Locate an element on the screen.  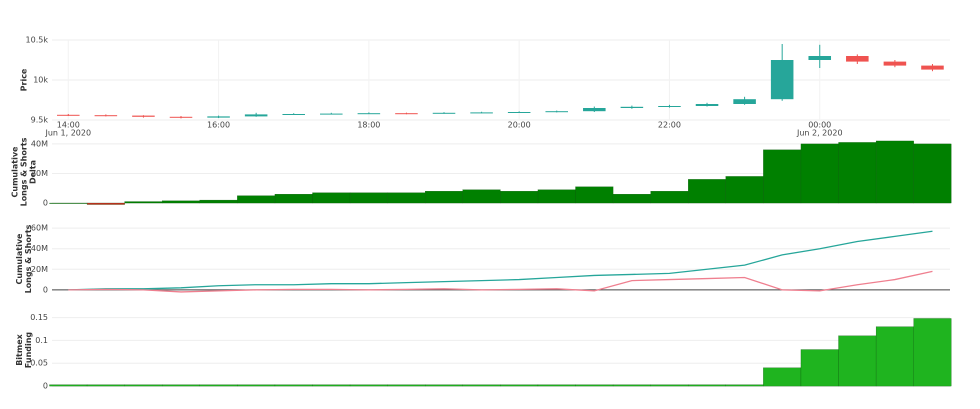
y-tick-label: 10k is located at coordinates (40, 80).